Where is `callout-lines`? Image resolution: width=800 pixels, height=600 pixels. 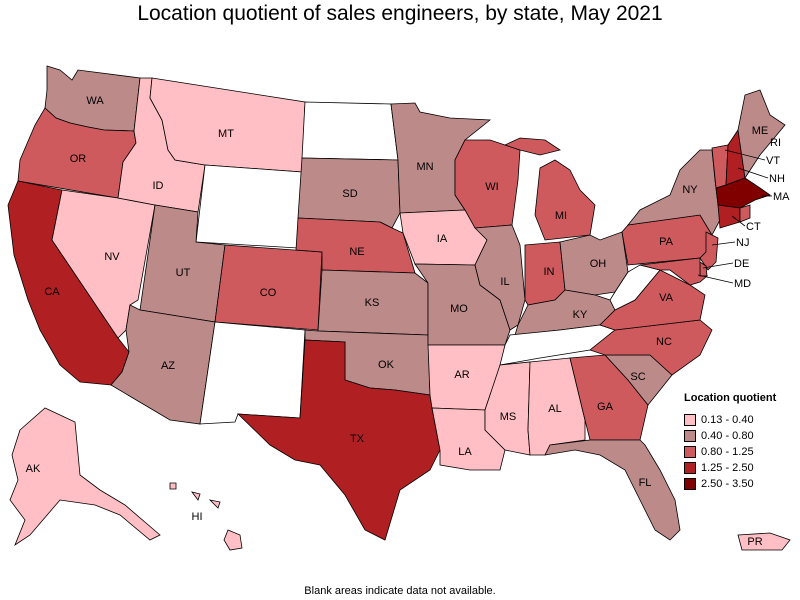
callout-lines is located at coordinates (734, 216).